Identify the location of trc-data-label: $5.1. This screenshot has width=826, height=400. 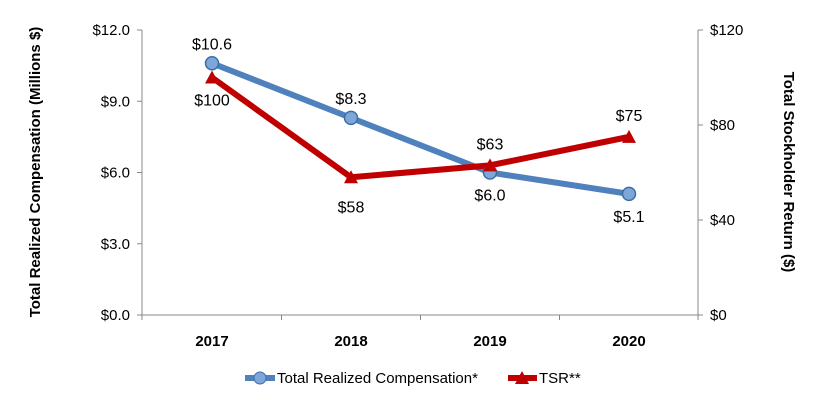
(628, 217).